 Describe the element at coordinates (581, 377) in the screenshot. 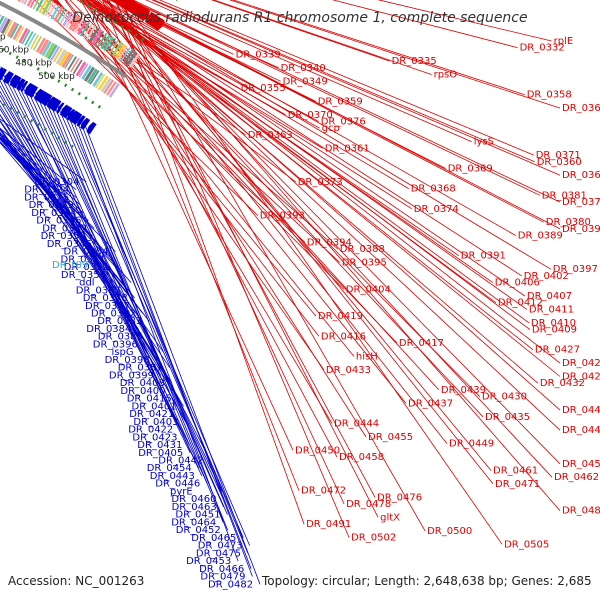

I see `gene-label-forward: DR_0424` at that location.